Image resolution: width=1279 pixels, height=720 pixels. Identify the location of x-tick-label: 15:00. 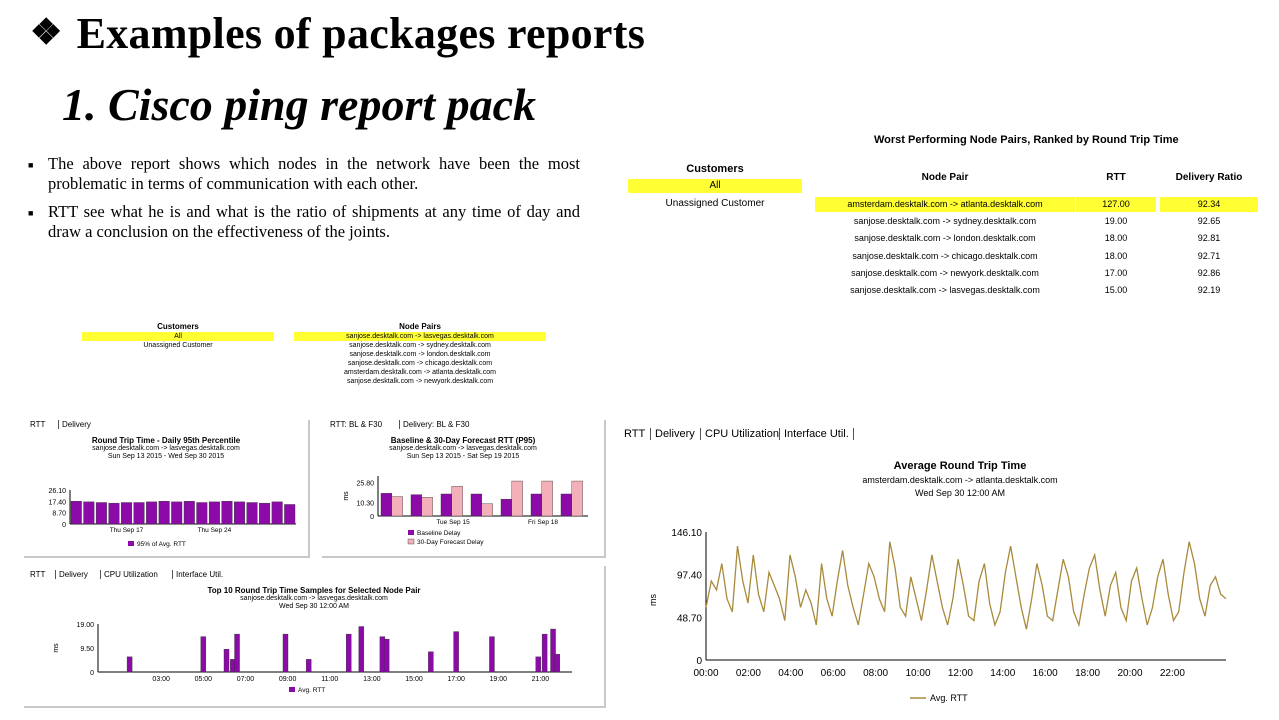
(414, 679).